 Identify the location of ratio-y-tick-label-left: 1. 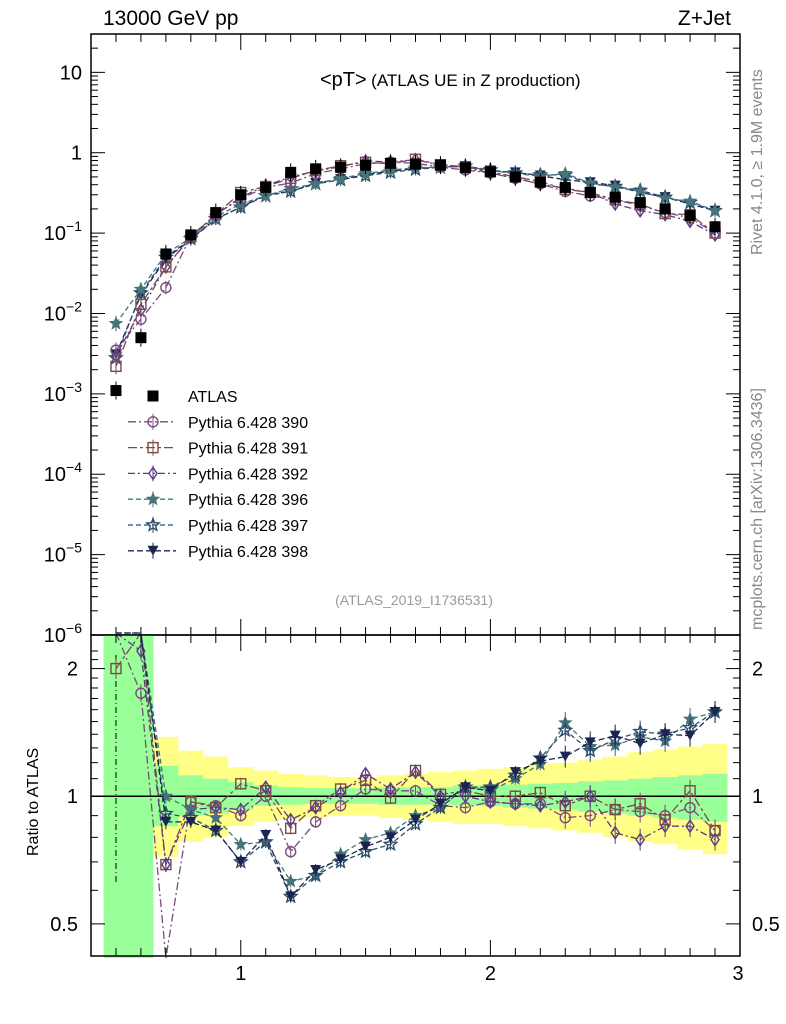
(72, 797).